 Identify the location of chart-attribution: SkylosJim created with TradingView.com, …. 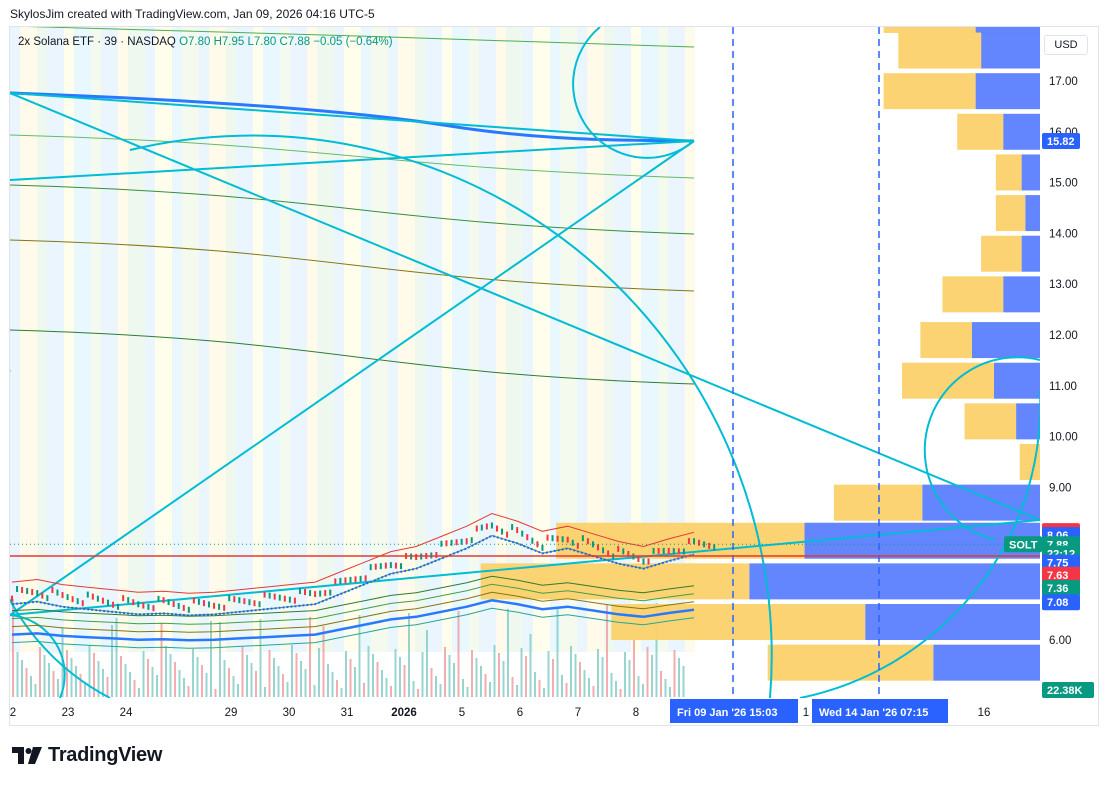
(192, 14).